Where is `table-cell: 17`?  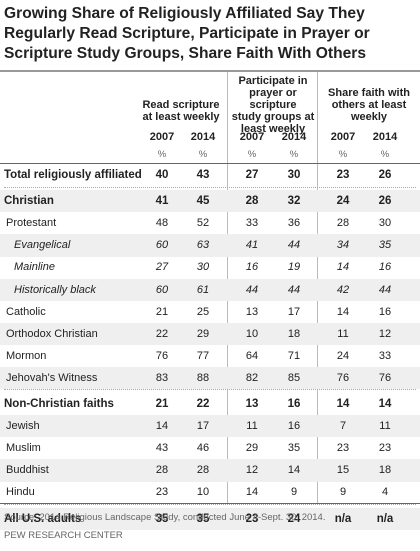 table-cell: 17 is located at coordinates (203, 426).